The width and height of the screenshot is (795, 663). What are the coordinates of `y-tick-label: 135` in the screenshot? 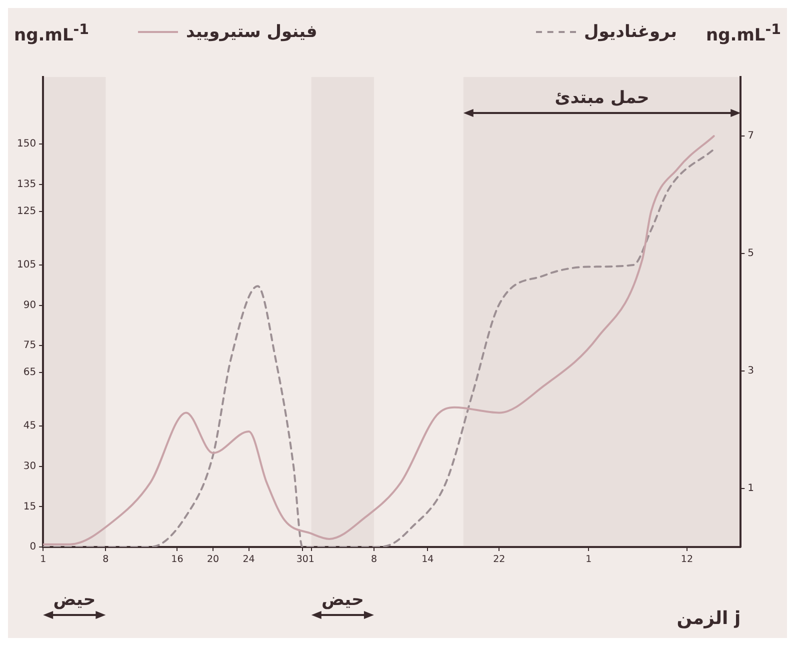 It's located at (26, 184).